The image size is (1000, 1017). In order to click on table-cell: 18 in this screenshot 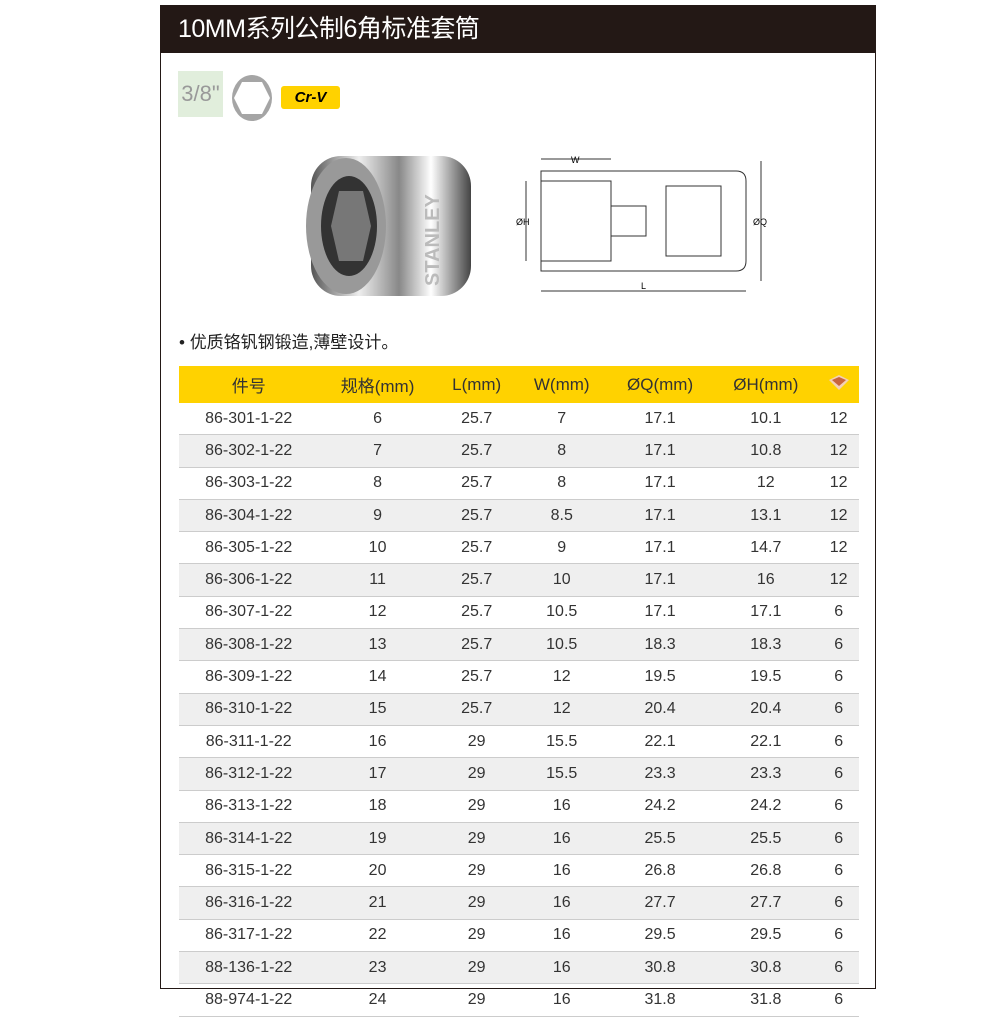, I will do `click(377, 806)`.